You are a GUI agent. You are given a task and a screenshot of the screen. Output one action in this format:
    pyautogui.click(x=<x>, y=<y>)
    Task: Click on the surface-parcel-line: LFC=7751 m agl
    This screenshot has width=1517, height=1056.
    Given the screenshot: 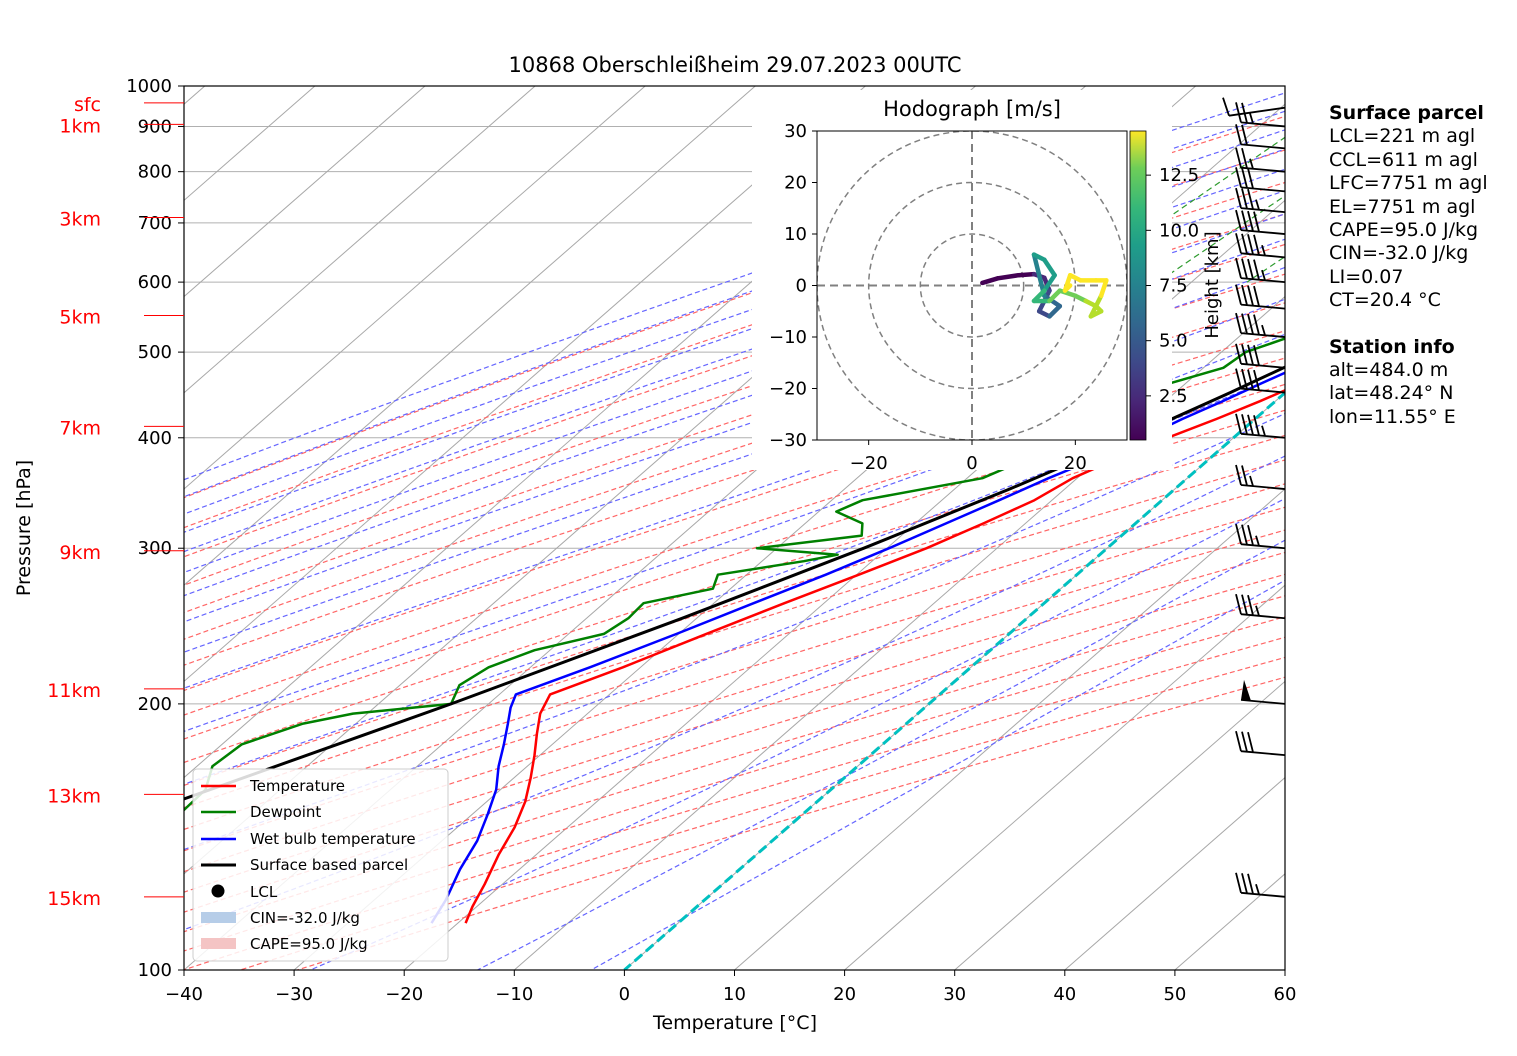 What is the action you would take?
    pyautogui.click(x=1408, y=183)
    